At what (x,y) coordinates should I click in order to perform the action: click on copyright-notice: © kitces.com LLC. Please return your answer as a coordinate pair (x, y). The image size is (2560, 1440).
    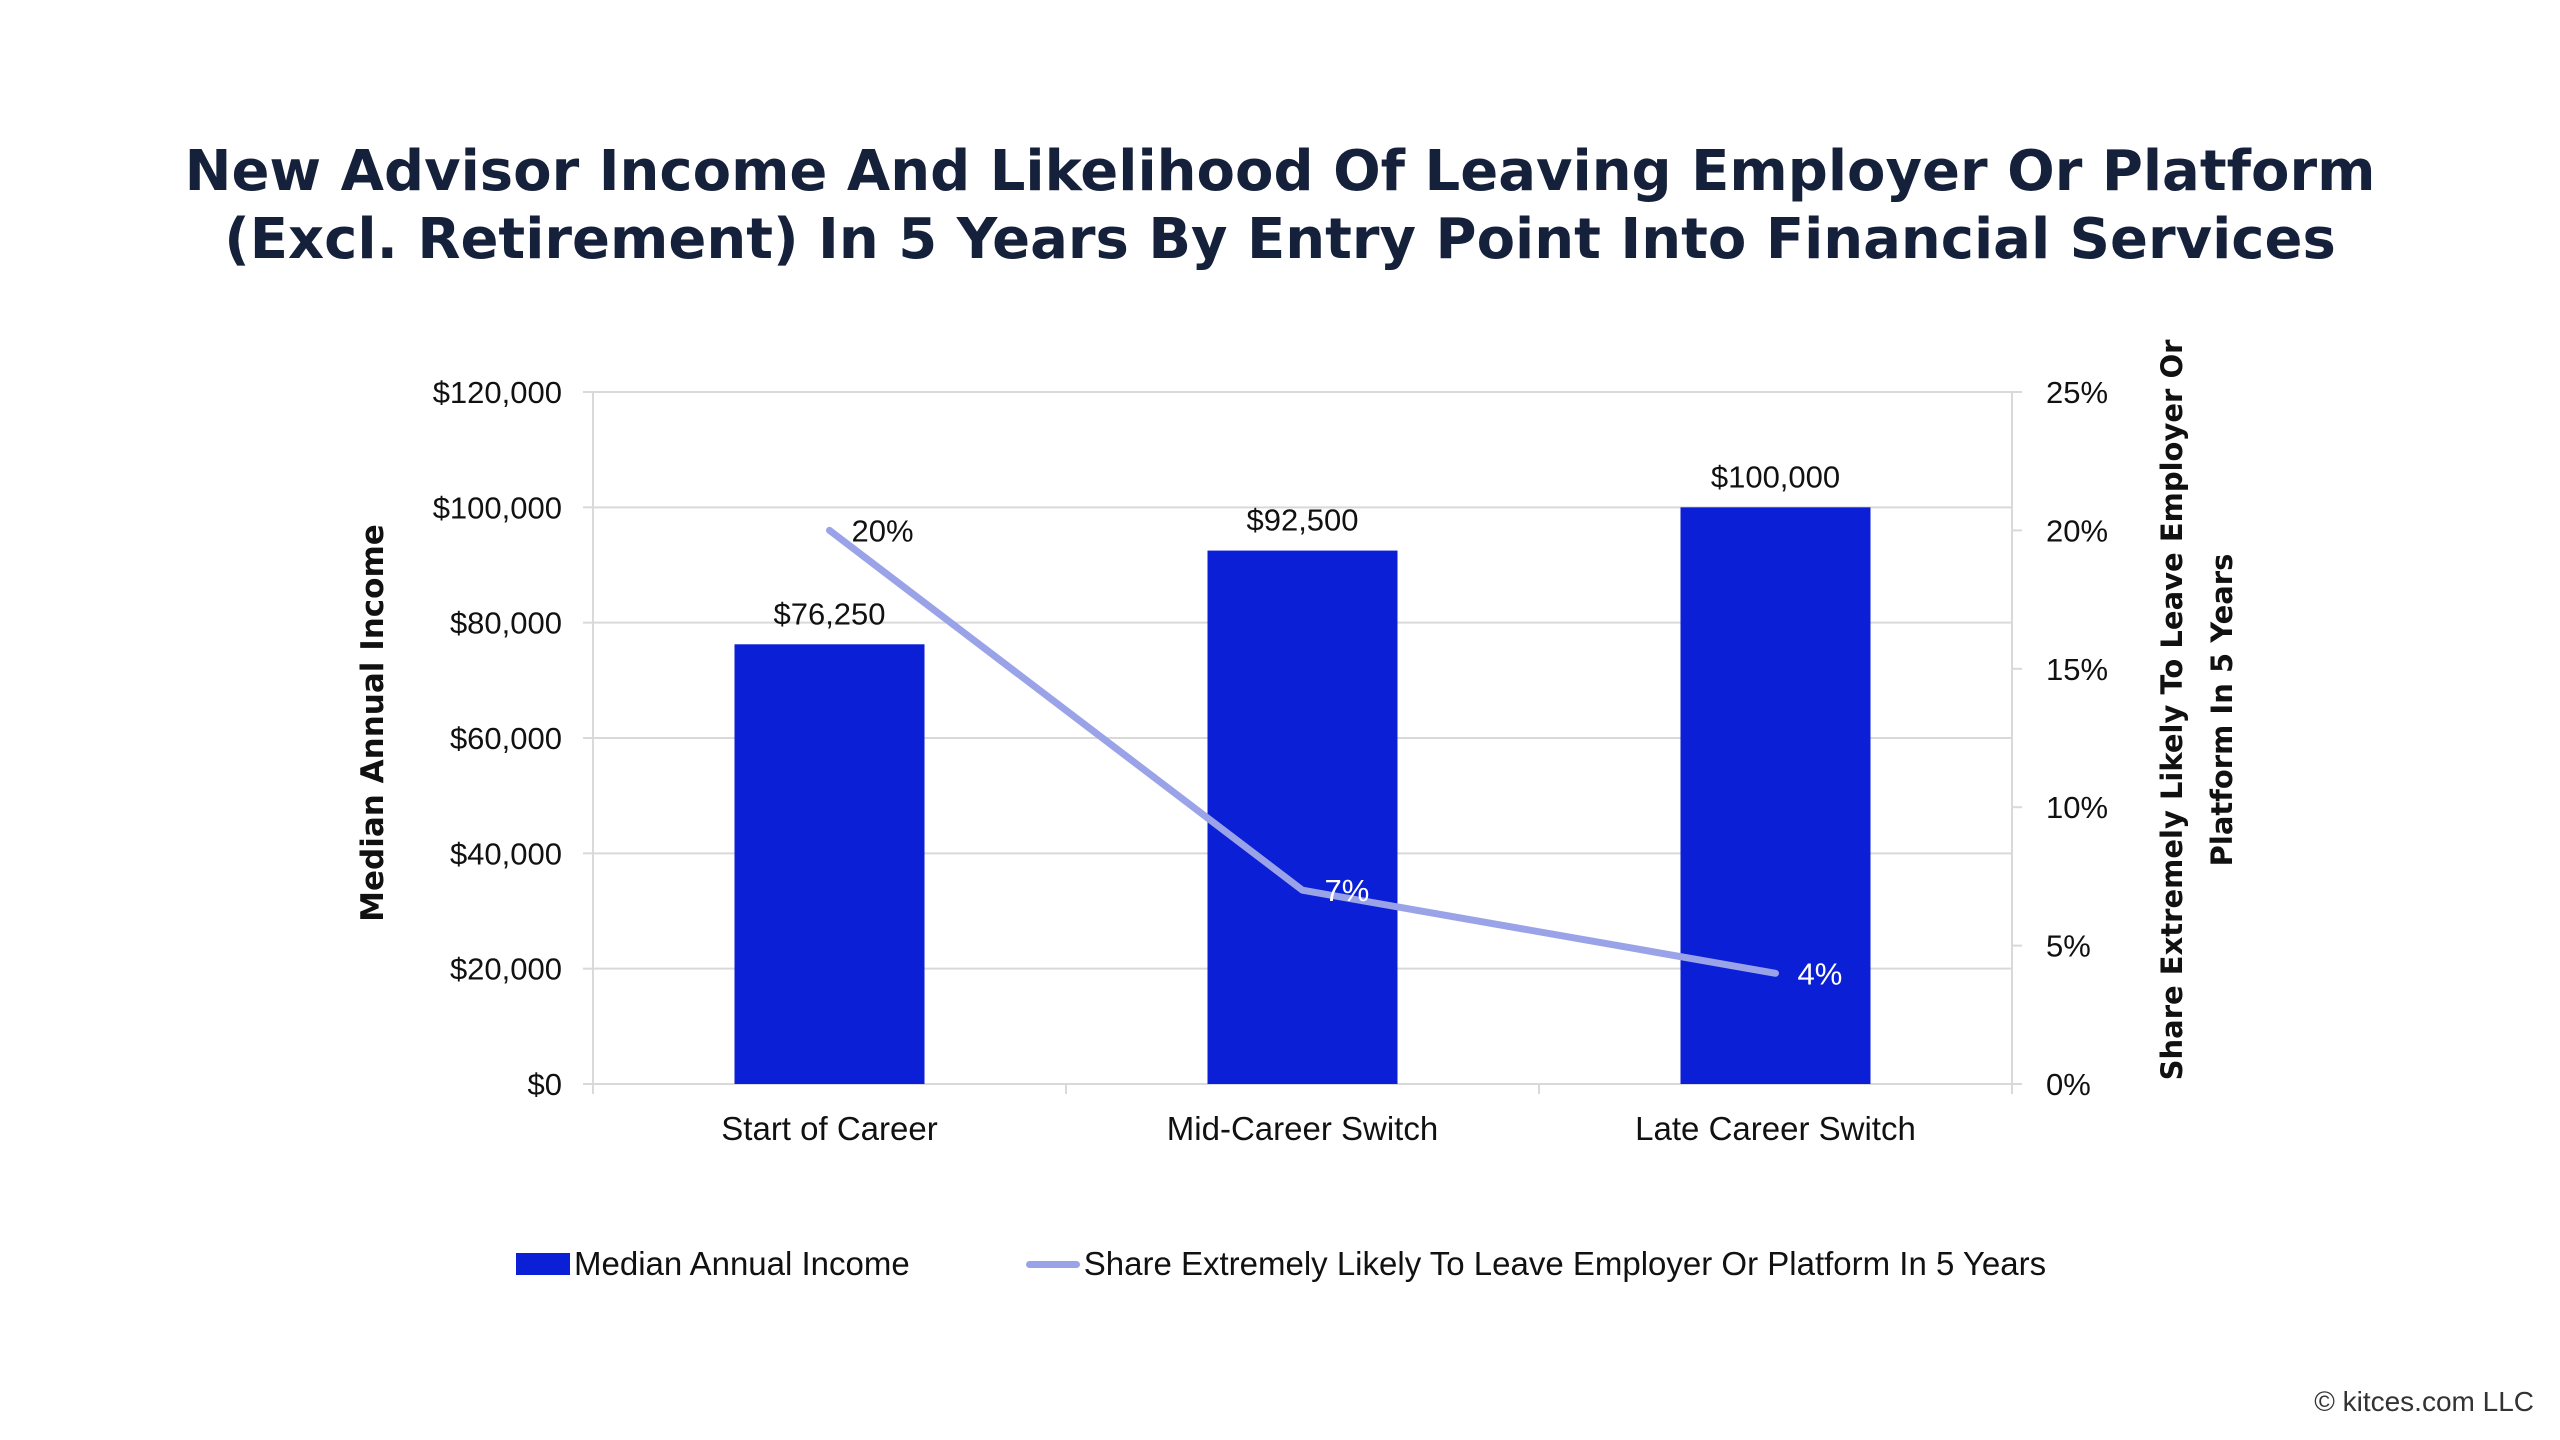
    Looking at the image, I should click on (2424, 1401).